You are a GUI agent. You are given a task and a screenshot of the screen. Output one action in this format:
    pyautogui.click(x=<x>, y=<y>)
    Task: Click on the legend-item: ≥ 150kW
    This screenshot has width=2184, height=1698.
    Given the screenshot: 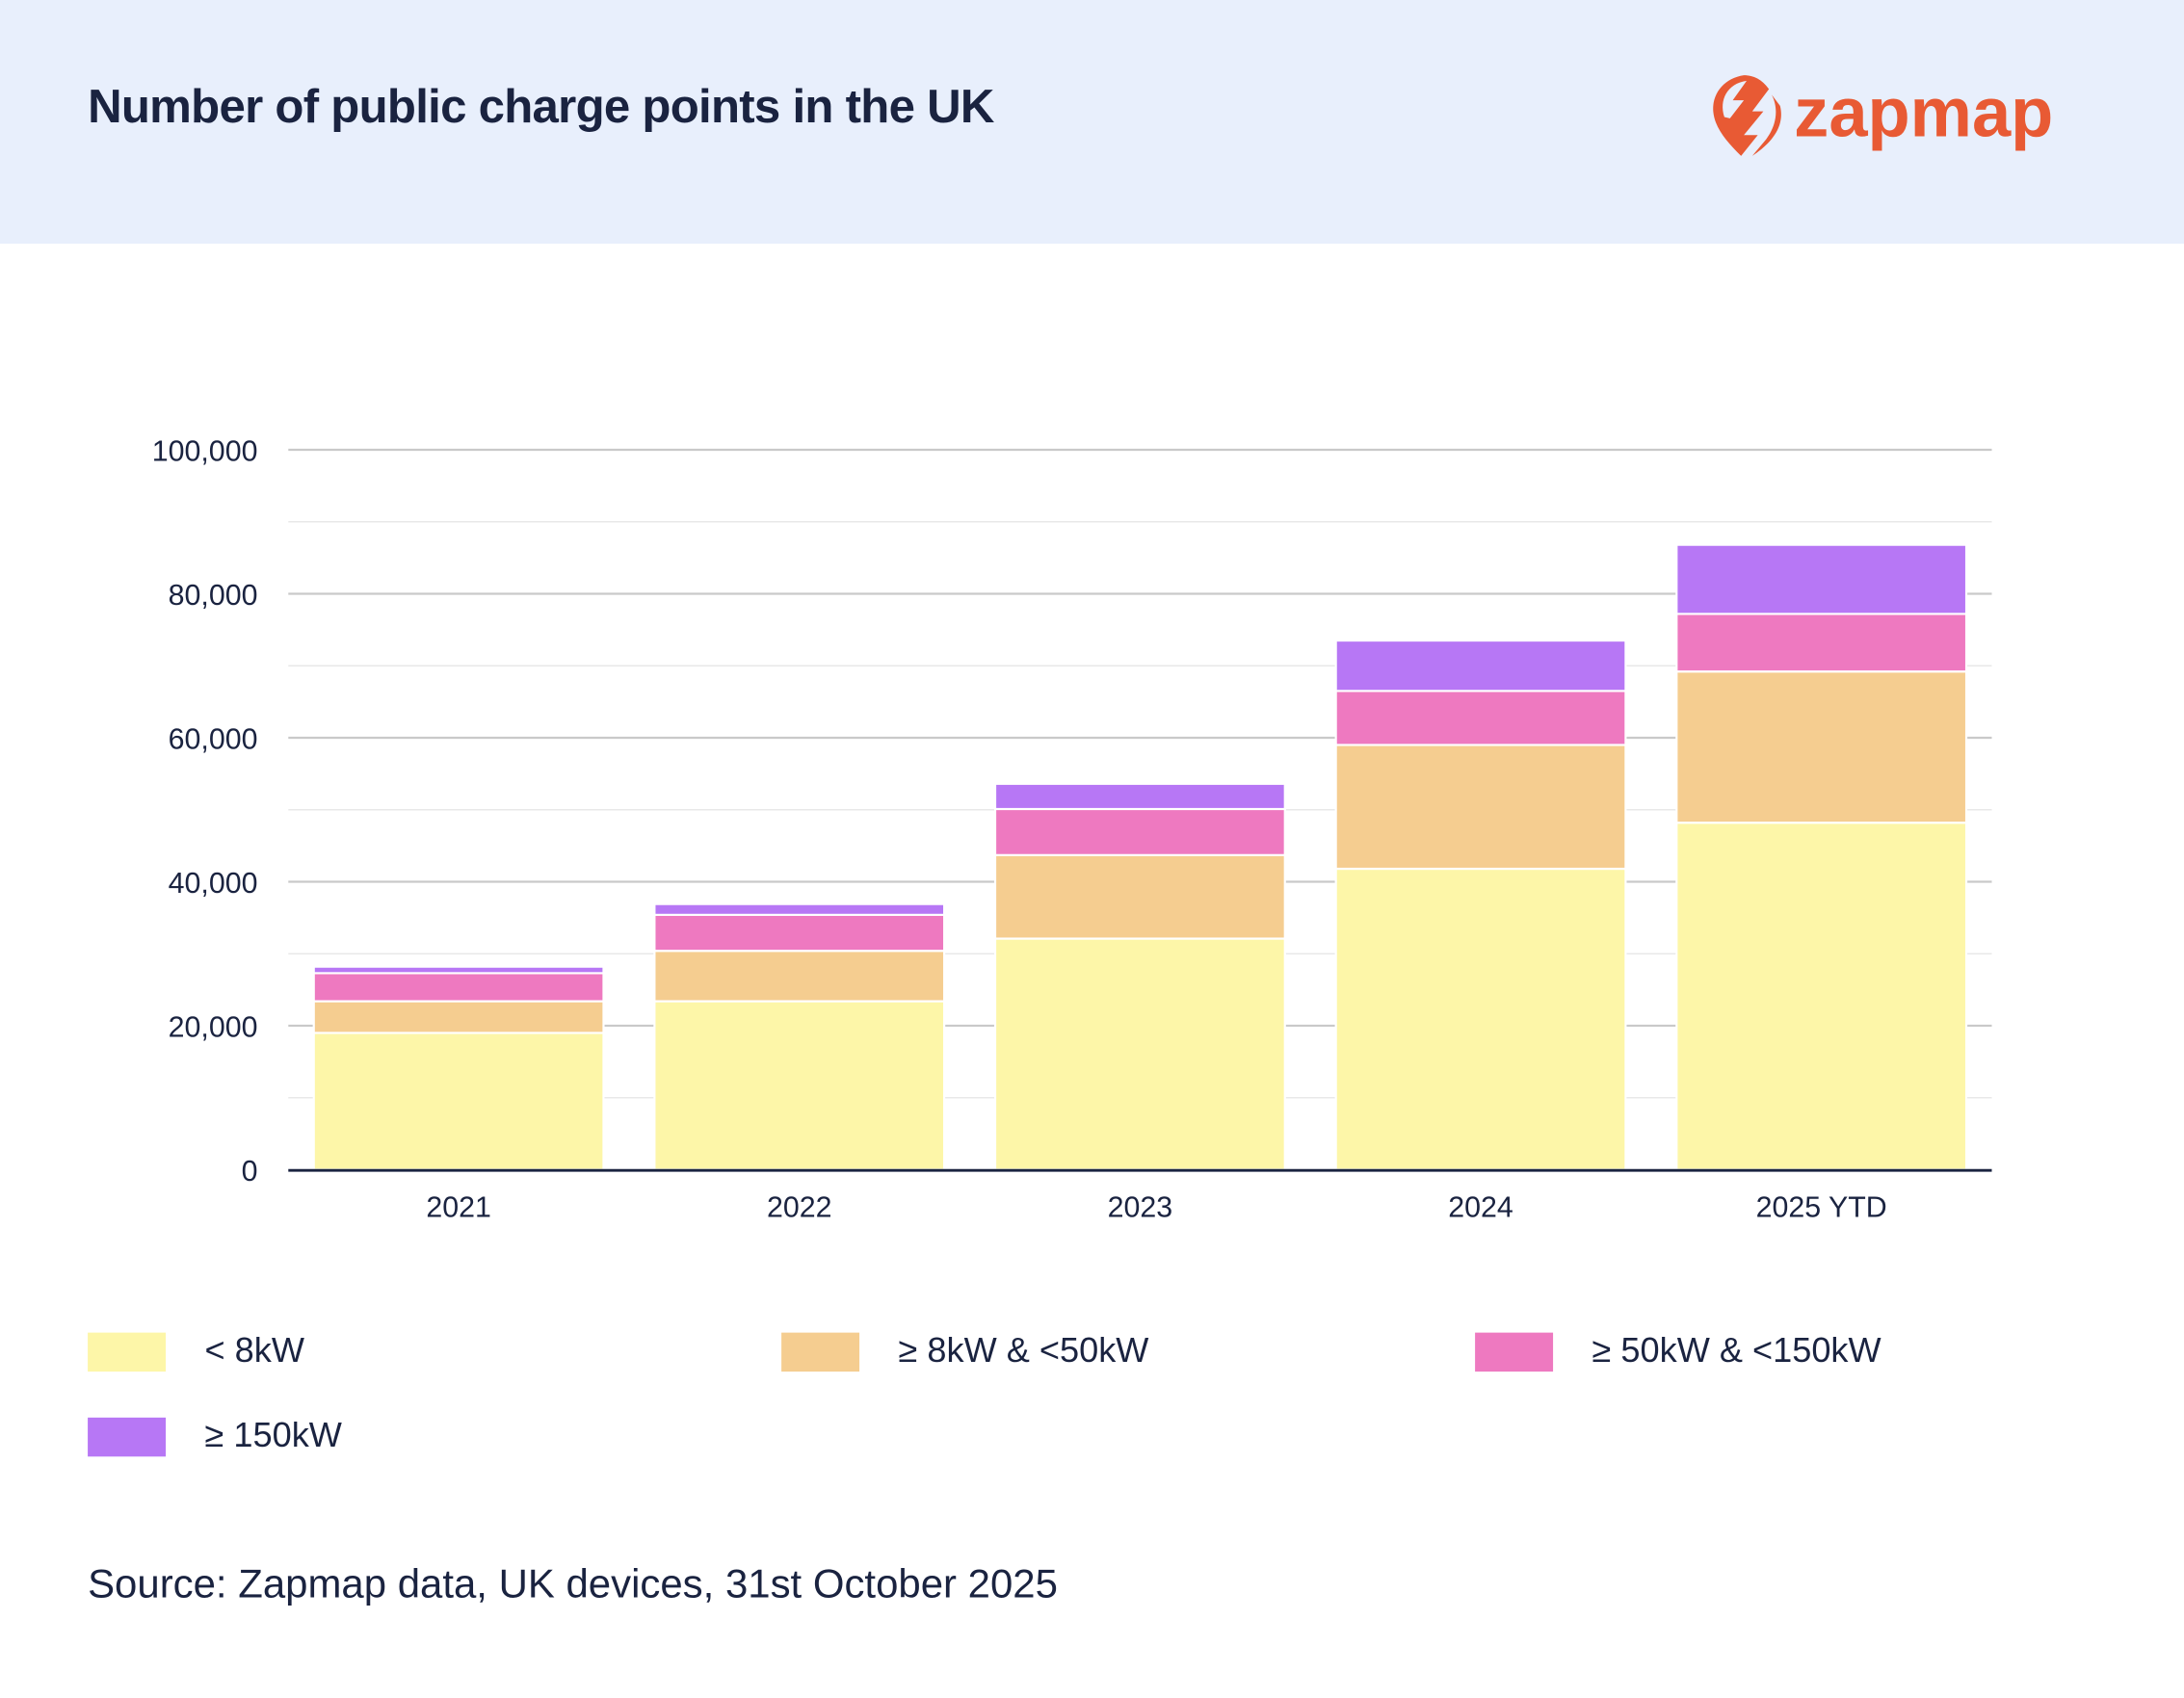 What is the action you would take?
    pyautogui.click(x=215, y=1436)
    